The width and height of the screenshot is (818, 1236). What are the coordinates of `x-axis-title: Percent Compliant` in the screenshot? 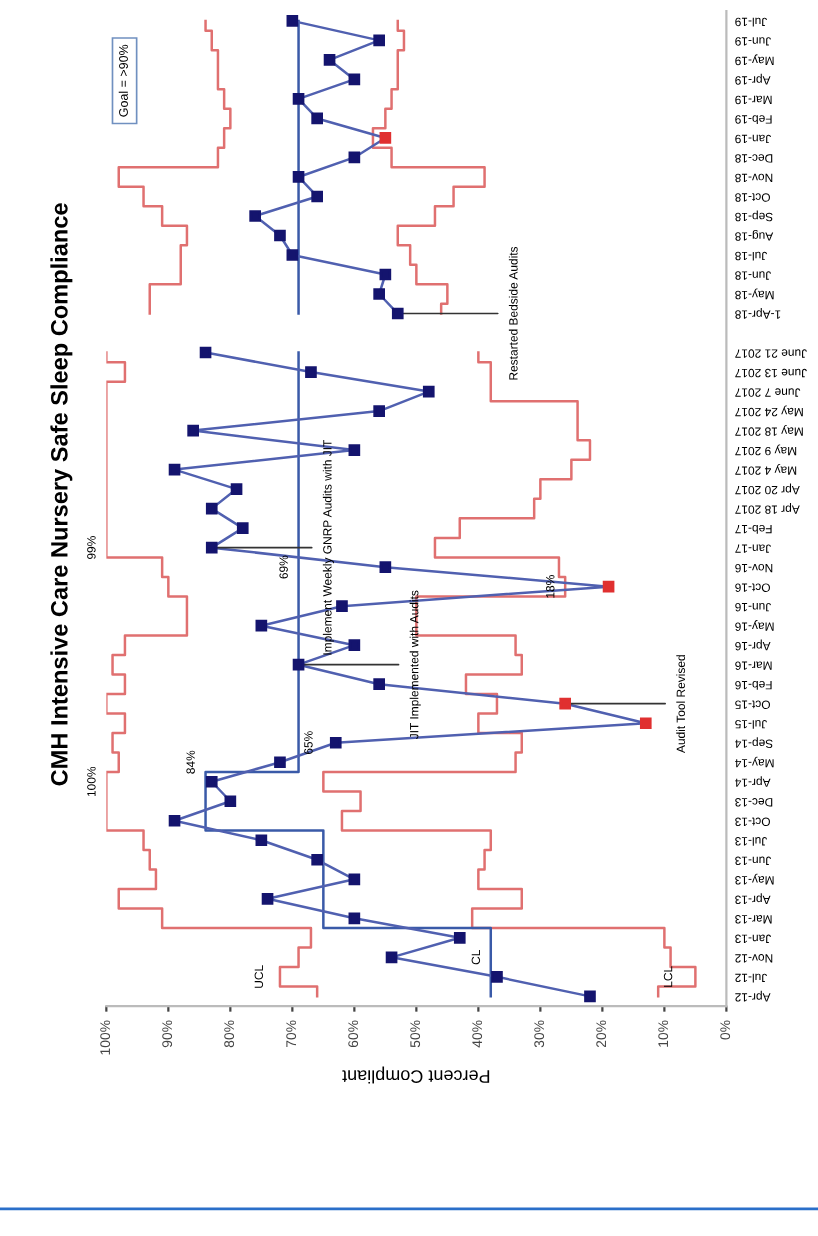 It's located at (416, 1075).